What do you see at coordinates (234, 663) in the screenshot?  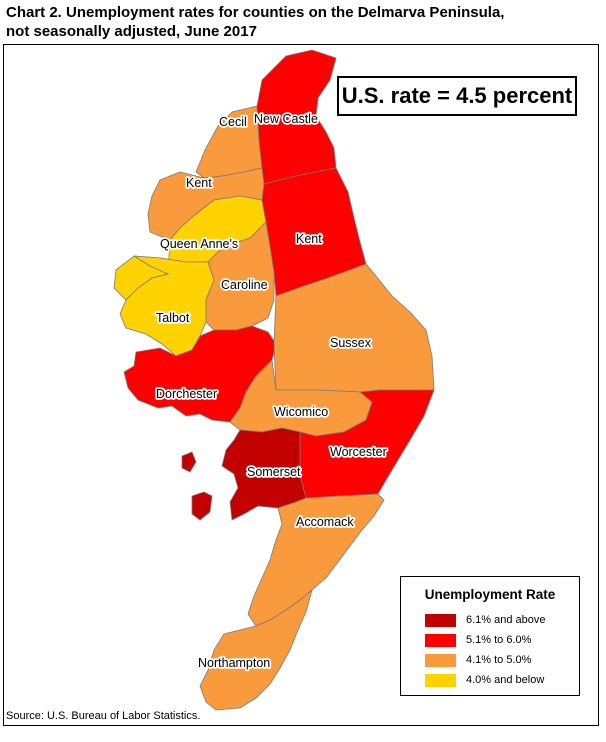 I see `label-northampton: Northampton` at bounding box center [234, 663].